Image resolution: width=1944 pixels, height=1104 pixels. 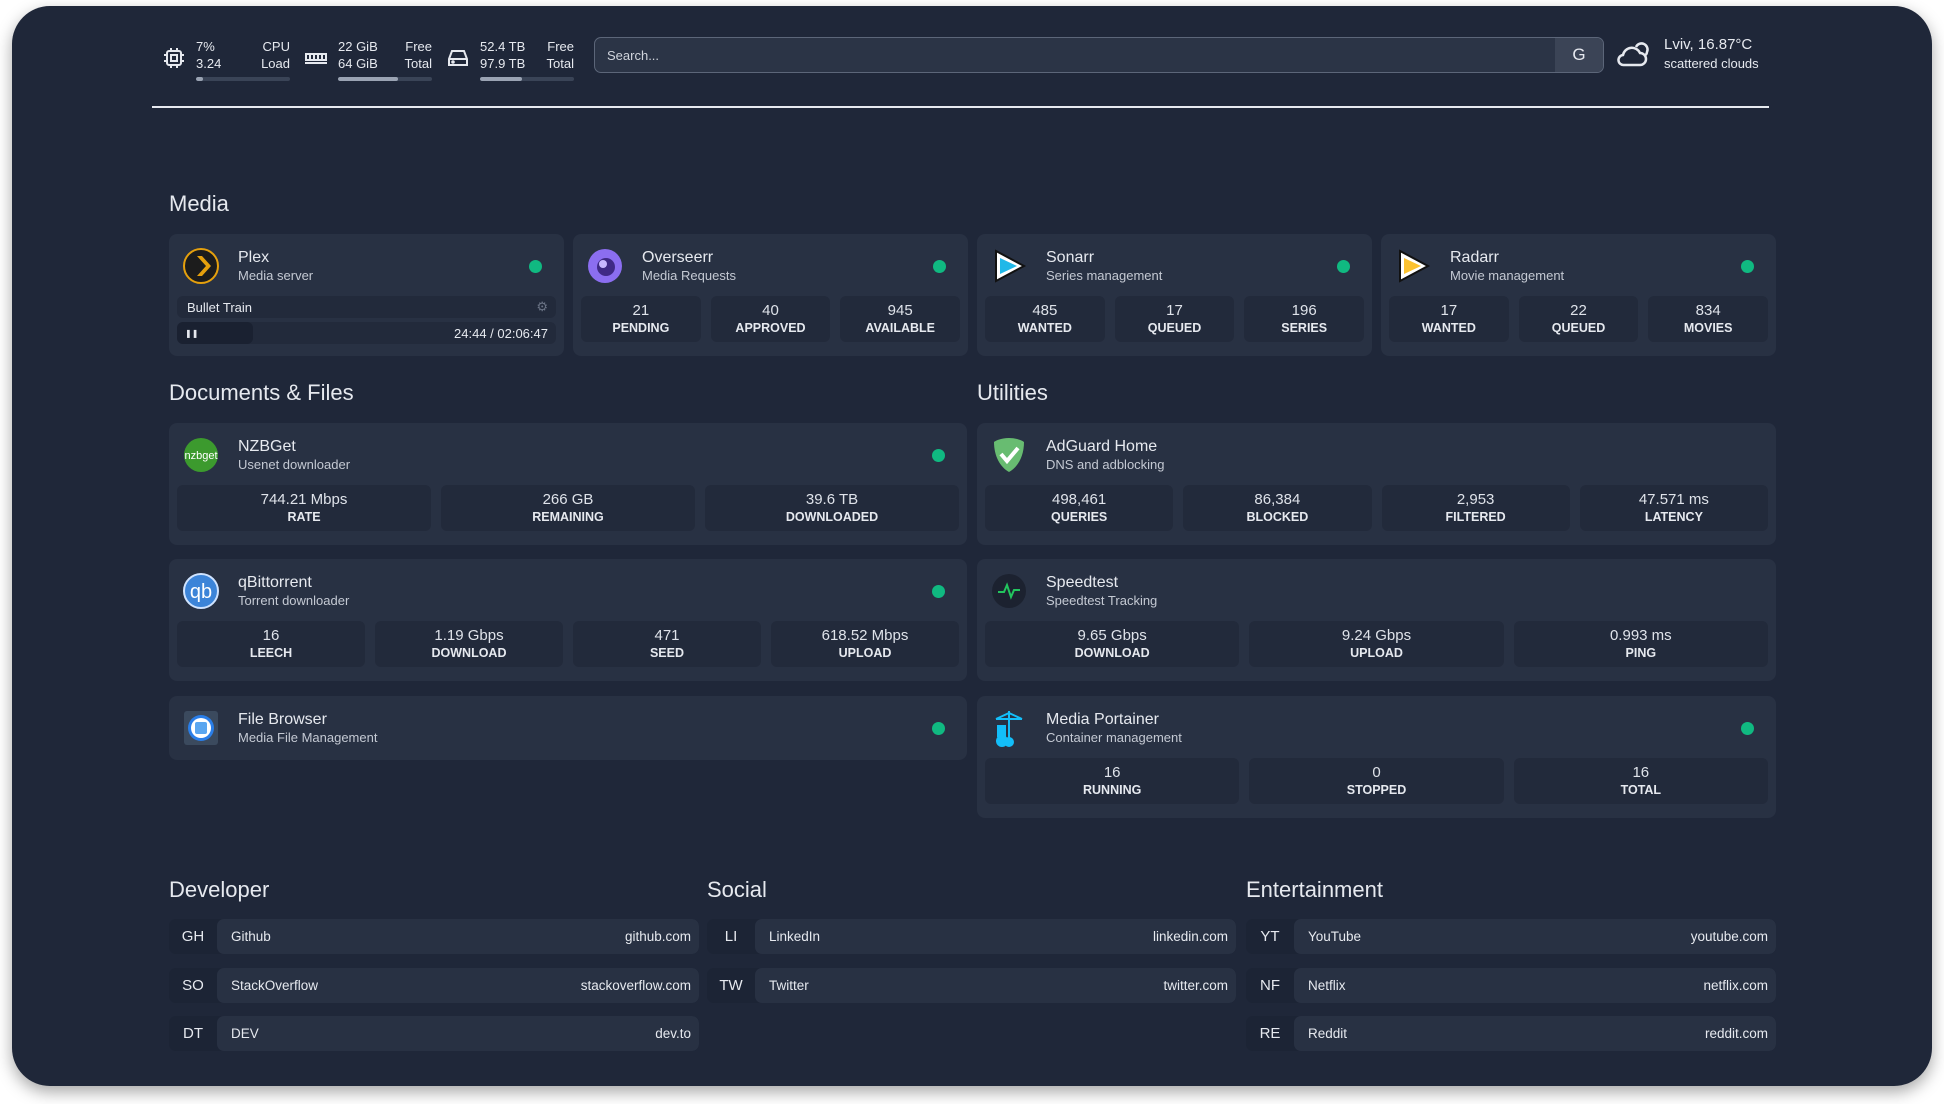 I want to click on stat-upload: 618.52 Mbps UPLOAD, so click(x=865, y=644).